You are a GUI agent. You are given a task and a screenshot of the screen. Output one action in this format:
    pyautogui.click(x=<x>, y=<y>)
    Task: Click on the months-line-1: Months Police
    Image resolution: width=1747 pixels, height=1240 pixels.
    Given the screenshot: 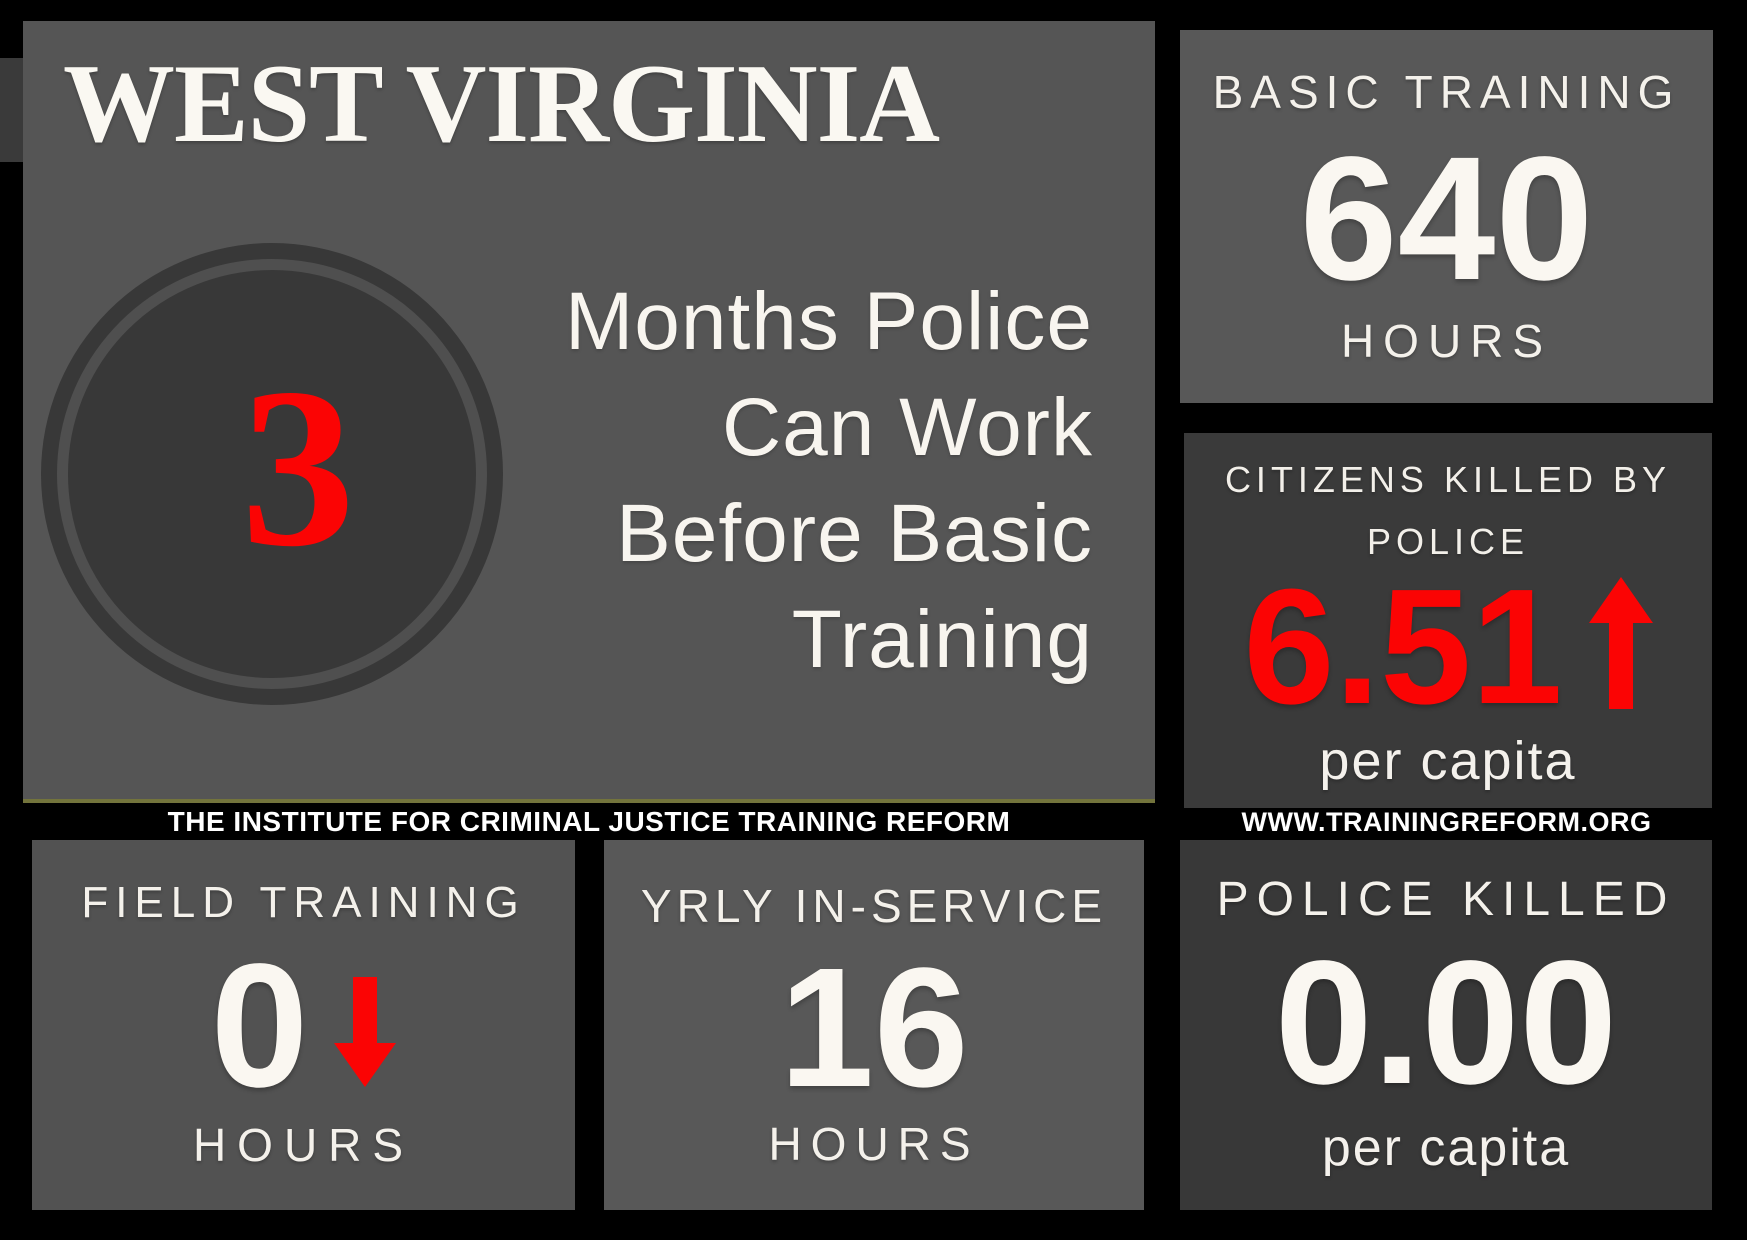 What is the action you would take?
    pyautogui.click(x=828, y=321)
    